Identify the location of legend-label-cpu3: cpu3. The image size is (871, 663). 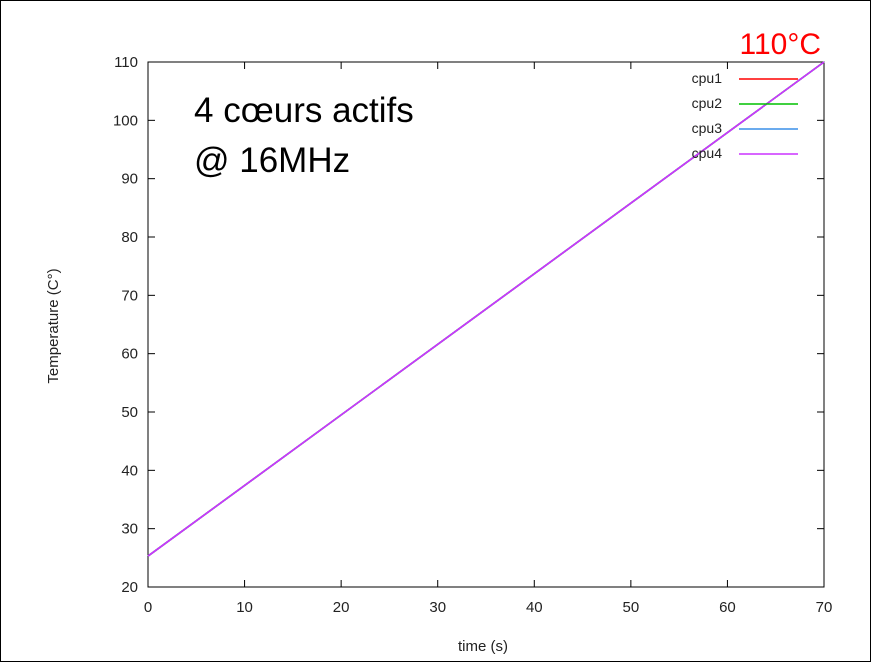
(707, 128).